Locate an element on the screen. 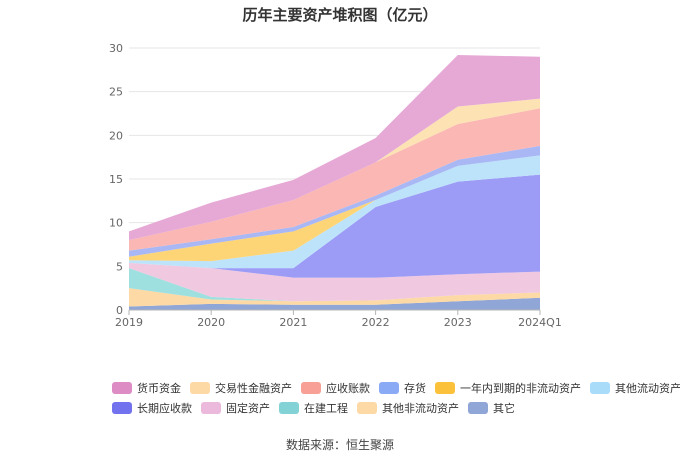 The height and width of the screenshot is (460, 680). legend-item: 货币资金 is located at coordinates (146, 388).